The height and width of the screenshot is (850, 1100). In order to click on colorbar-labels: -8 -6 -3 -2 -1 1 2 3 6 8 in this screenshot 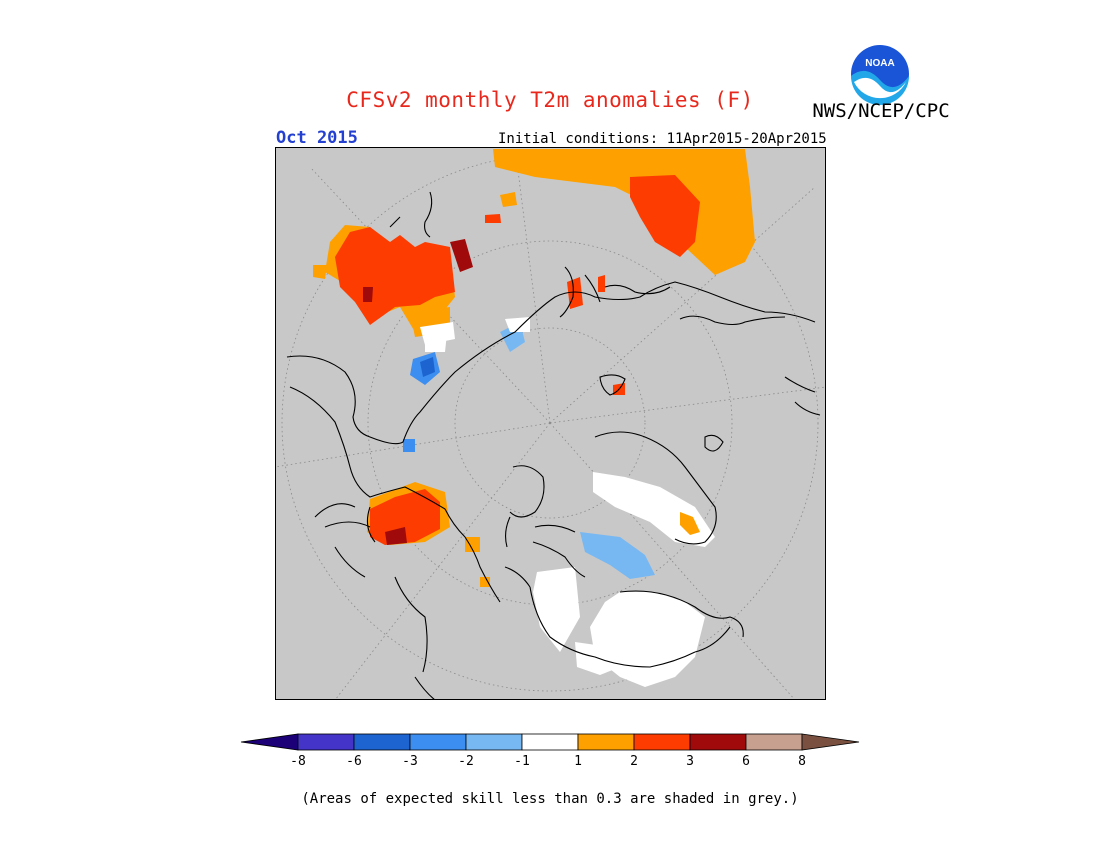, I will do `click(548, 761)`.